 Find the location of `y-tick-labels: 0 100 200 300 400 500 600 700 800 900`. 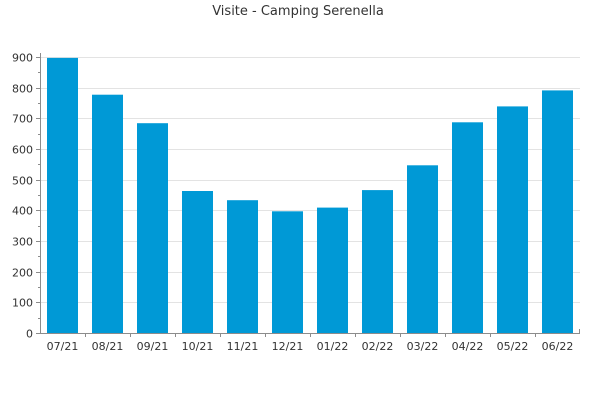

y-tick-labels: 0 100 200 300 400 500 600 700 800 900 is located at coordinates (22, 196).